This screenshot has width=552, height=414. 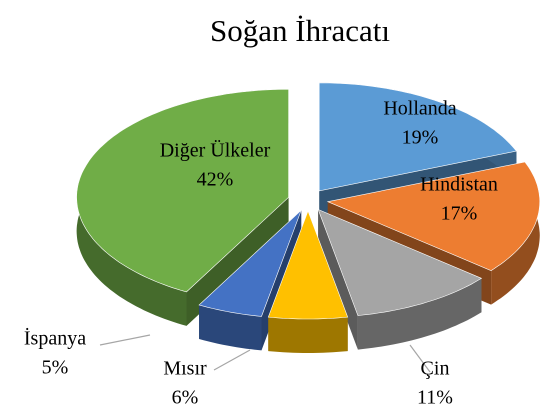 I want to click on value-label: 5%, so click(x=55, y=368).